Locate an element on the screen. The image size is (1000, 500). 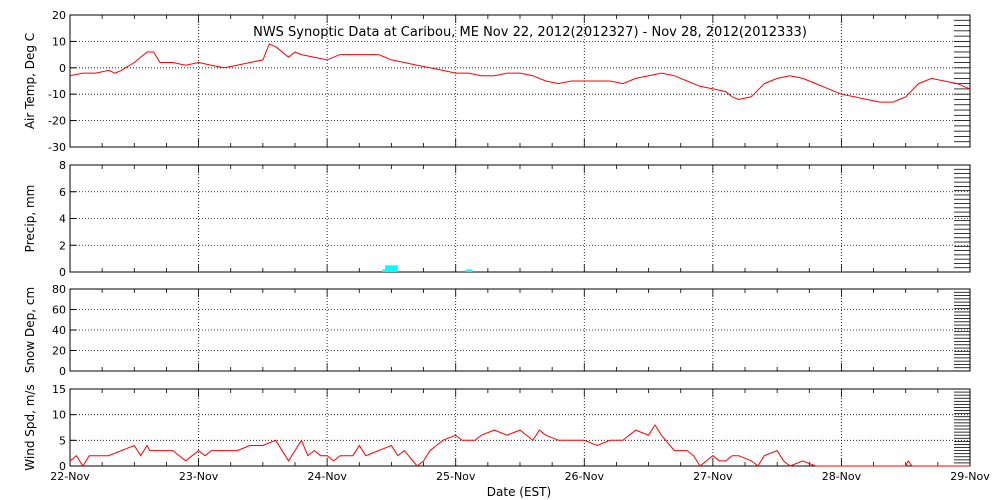
panel-frame is located at coordinates (520, 427).